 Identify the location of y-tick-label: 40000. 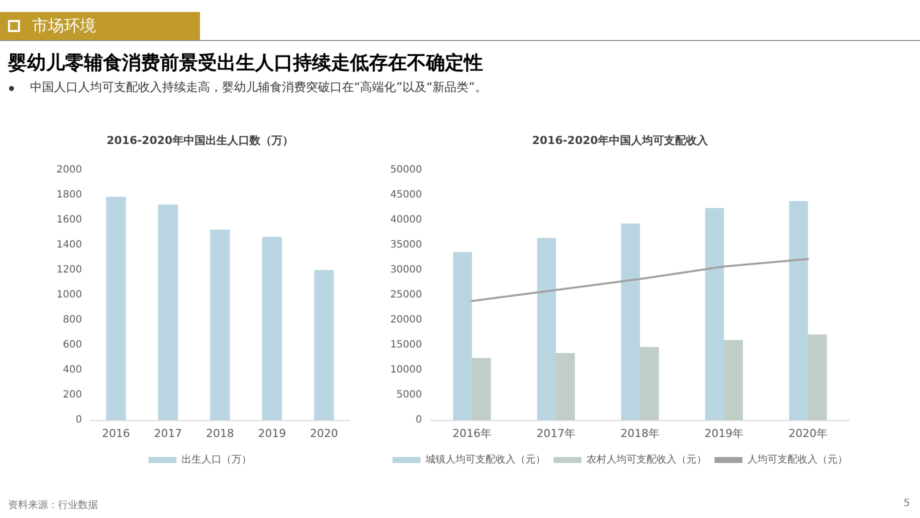
(406, 220).